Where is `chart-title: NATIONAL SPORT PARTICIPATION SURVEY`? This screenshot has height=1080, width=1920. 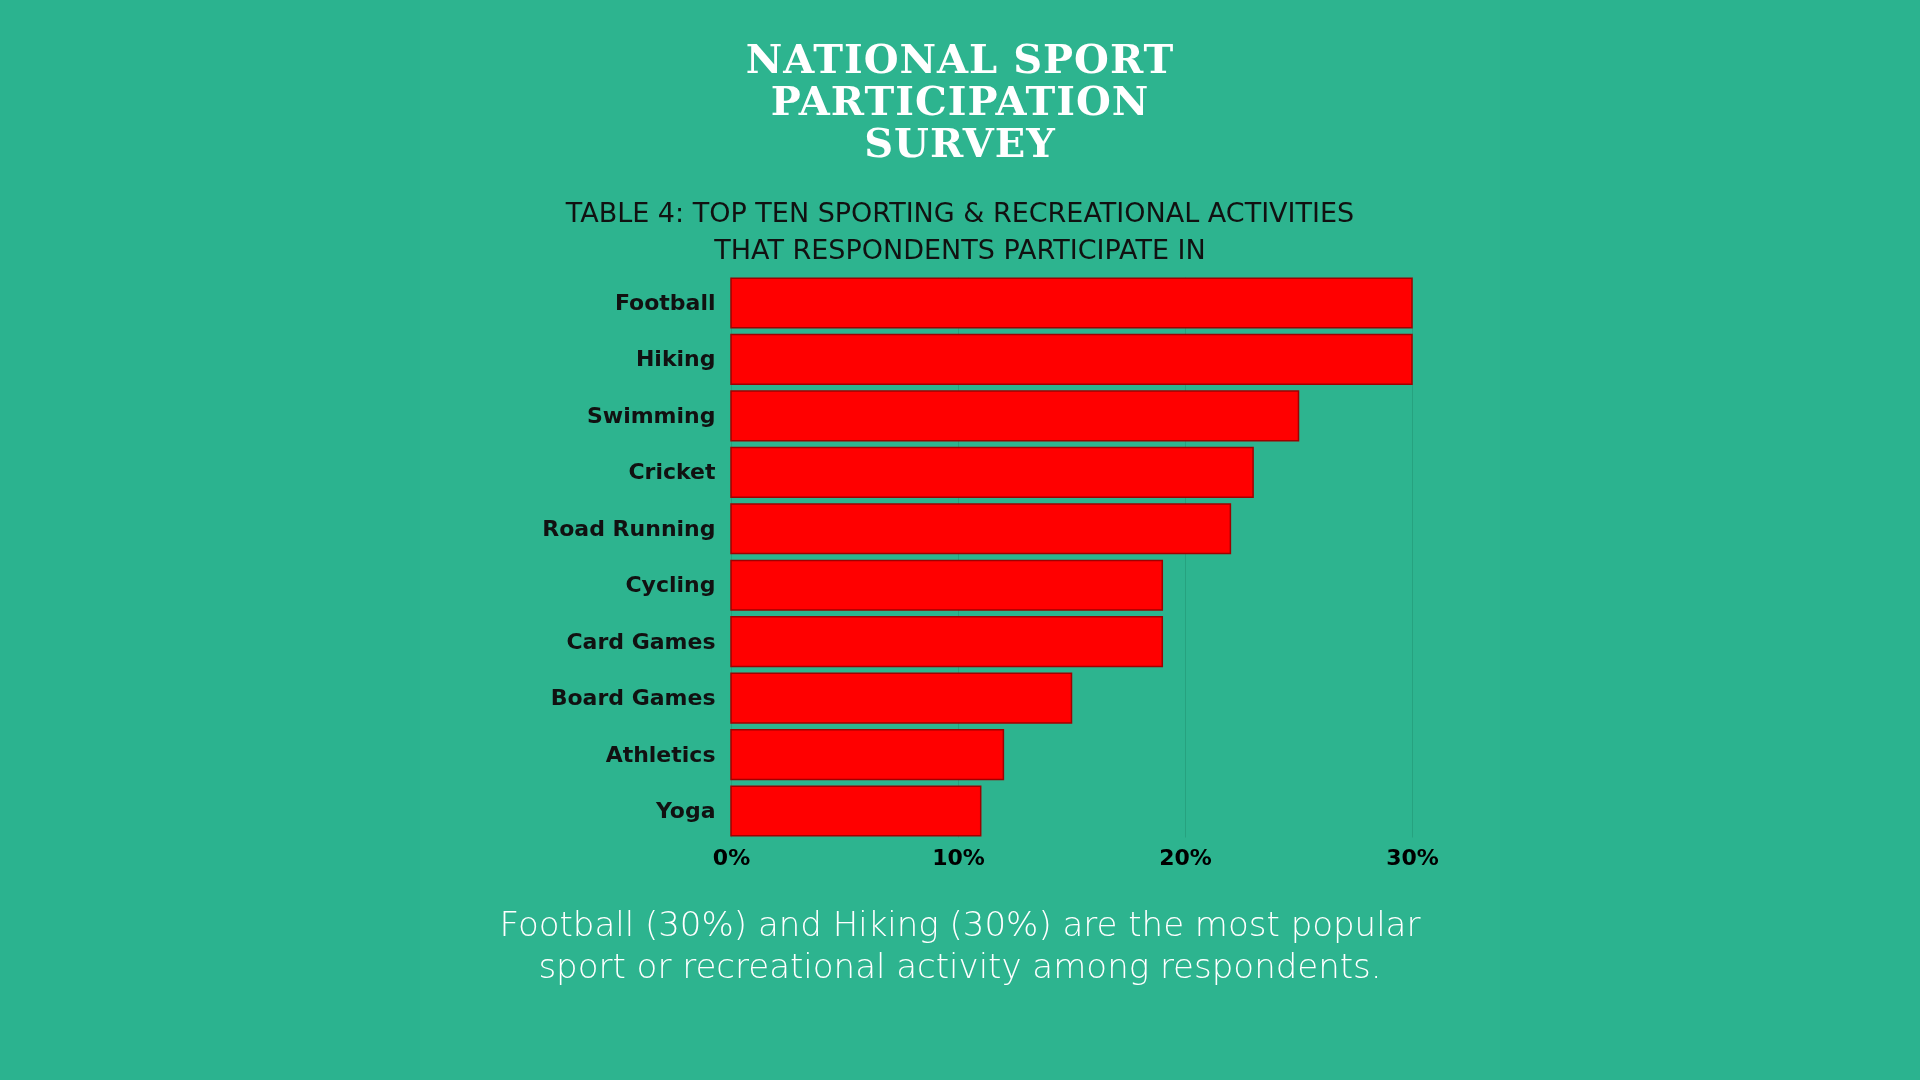 chart-title: NATIONAL SPORT PARTICIPATION SURVEY is located at coordinates (960, 100).